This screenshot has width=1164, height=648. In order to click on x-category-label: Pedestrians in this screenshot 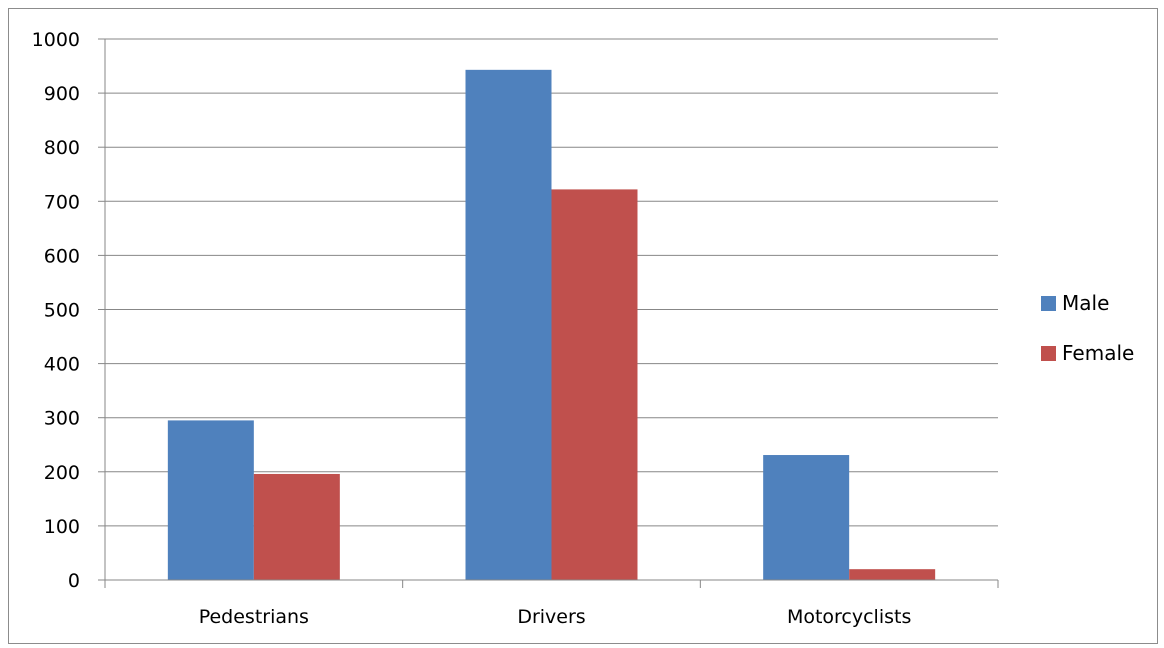, I will do `click(254, 617)`.